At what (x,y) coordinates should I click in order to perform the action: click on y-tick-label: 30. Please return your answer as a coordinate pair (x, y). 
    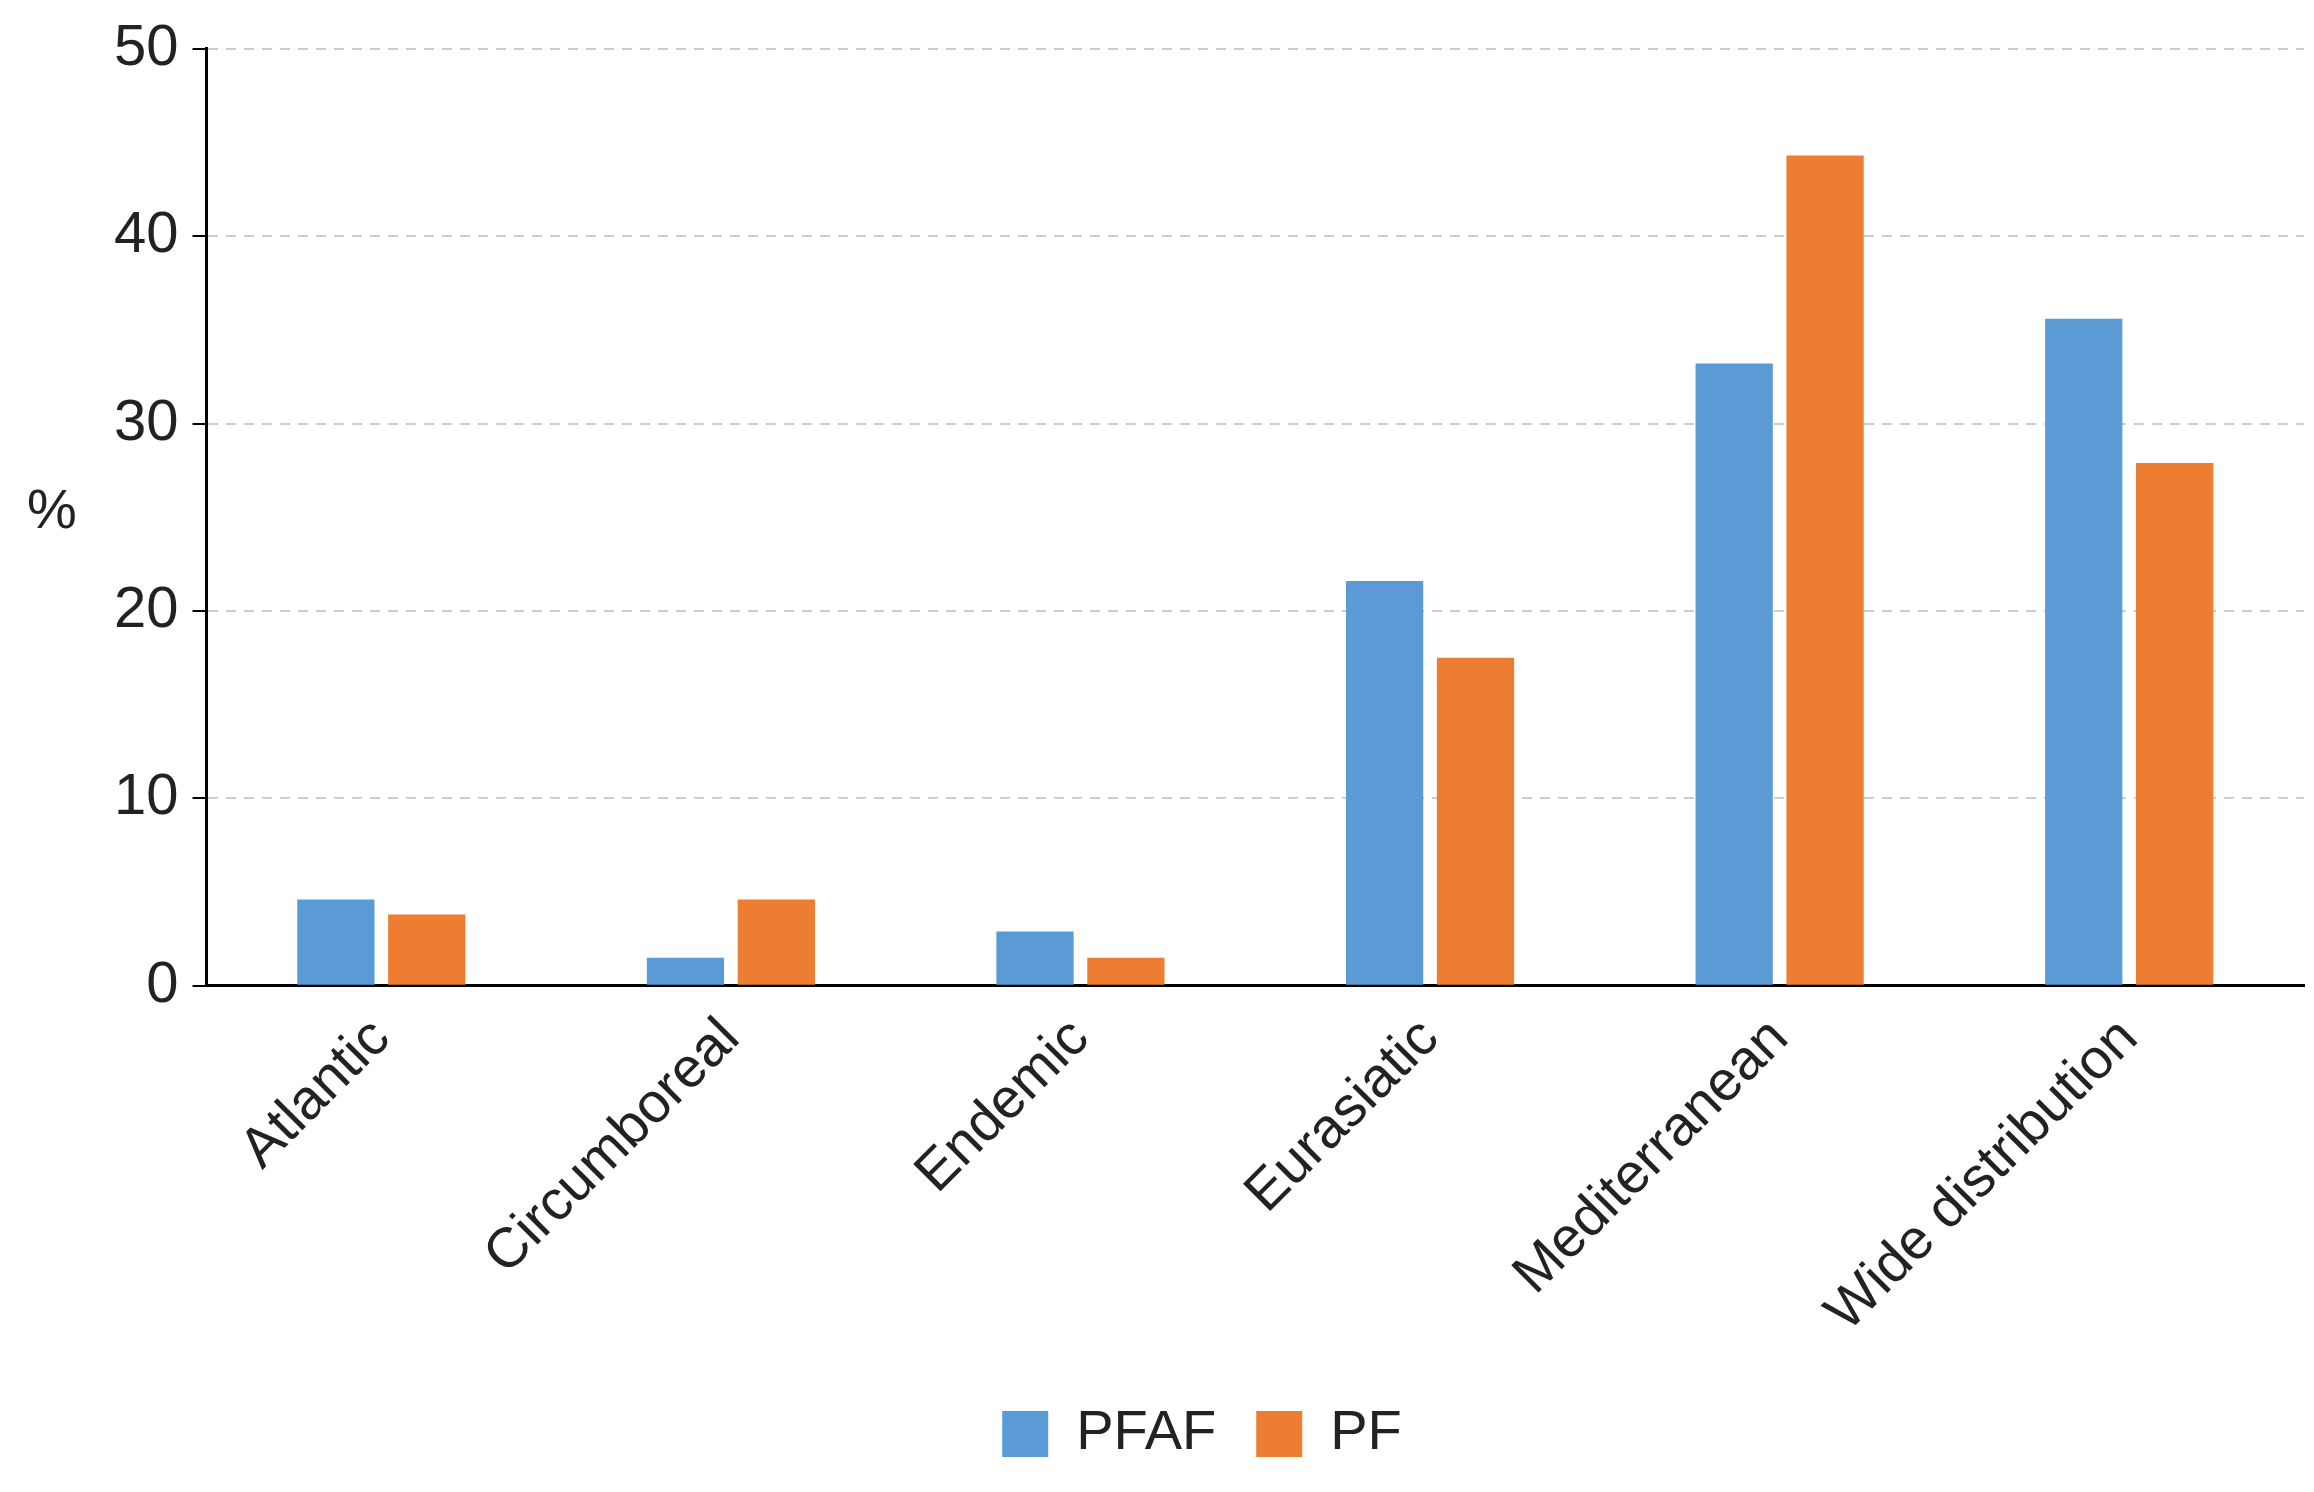
    Looking at the image, I should click on (146, 419).